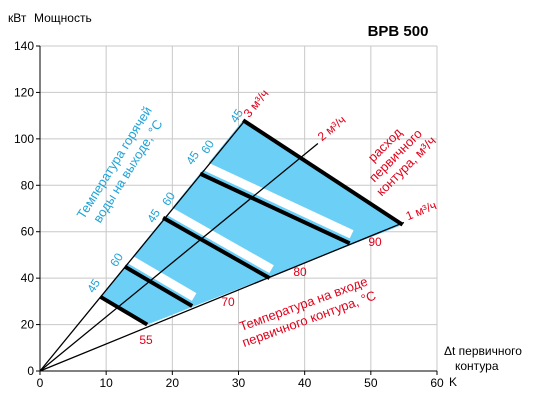  I want to click on y-unit: кВт, so click(17, 18).